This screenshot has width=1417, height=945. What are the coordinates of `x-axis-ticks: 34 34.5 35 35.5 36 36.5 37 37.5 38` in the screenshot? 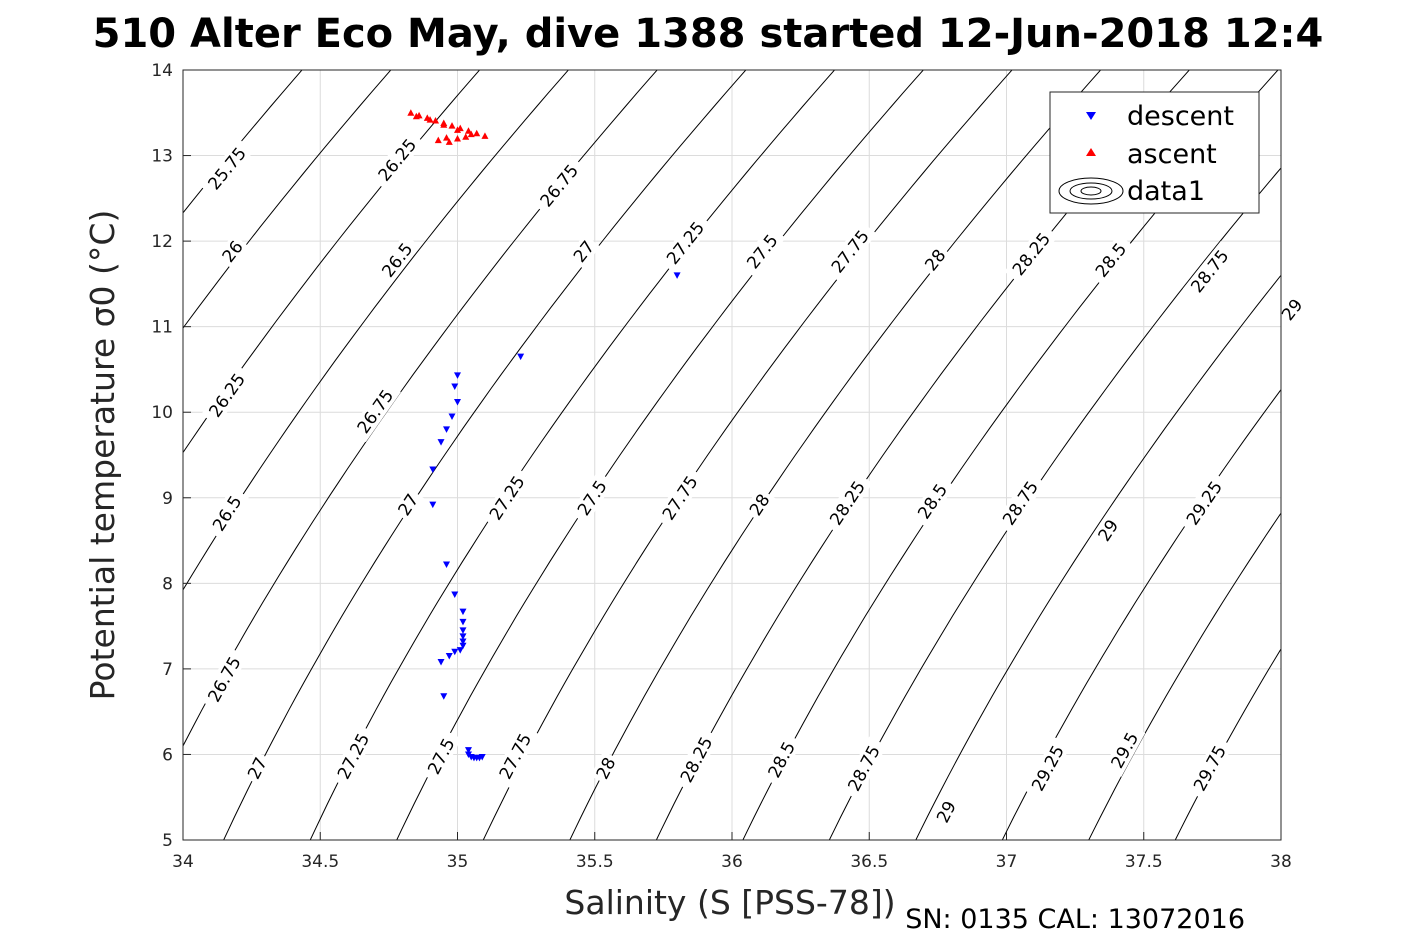 It's located at (732, 852).